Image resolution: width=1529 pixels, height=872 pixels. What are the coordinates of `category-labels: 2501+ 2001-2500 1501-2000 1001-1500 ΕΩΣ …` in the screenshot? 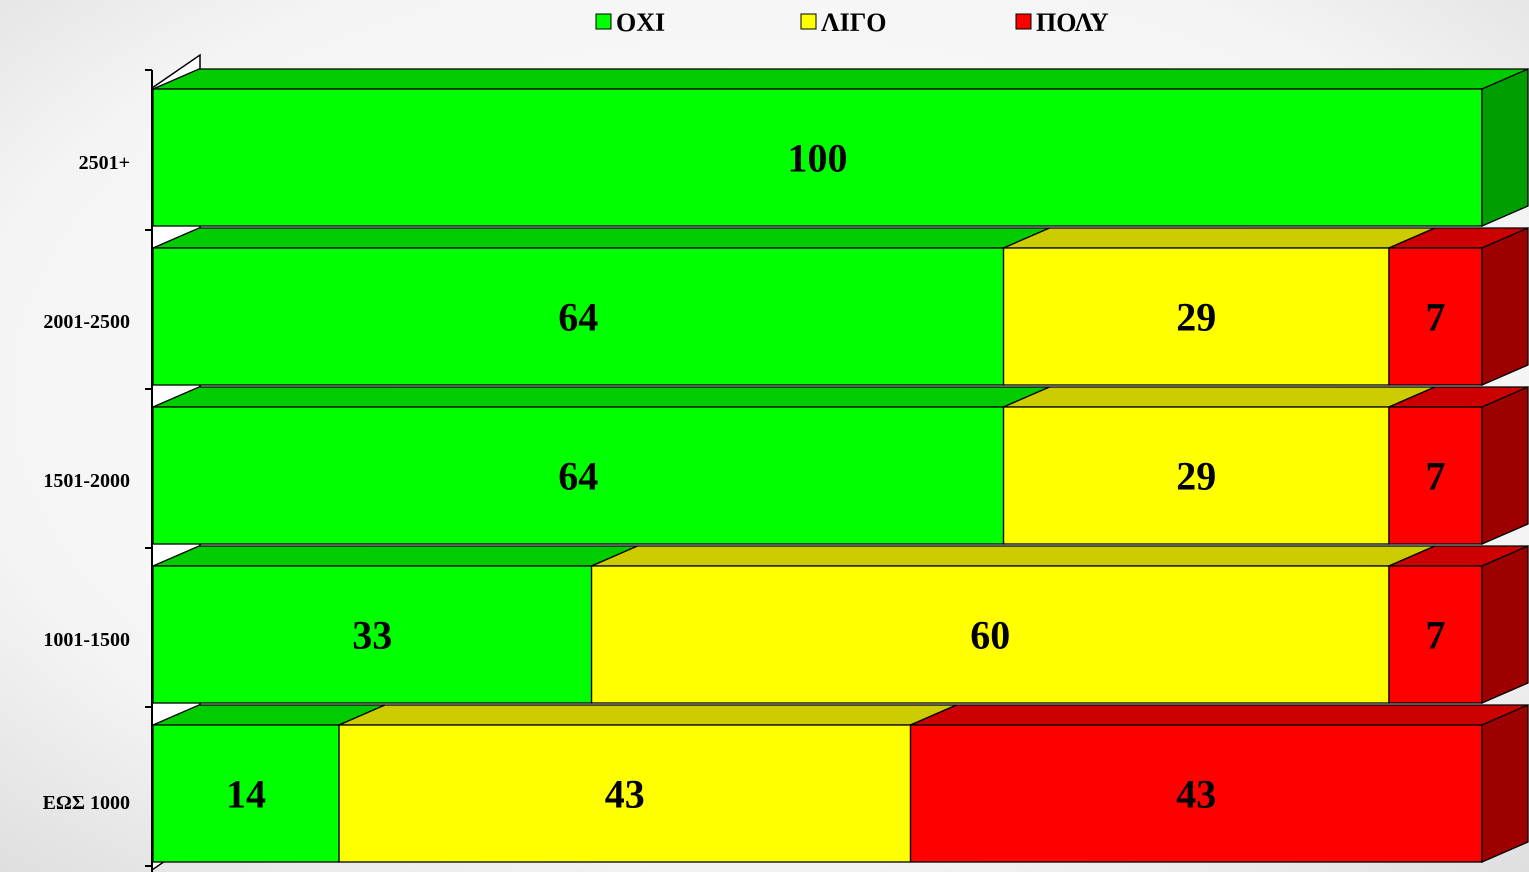 It's located at (86, 483).